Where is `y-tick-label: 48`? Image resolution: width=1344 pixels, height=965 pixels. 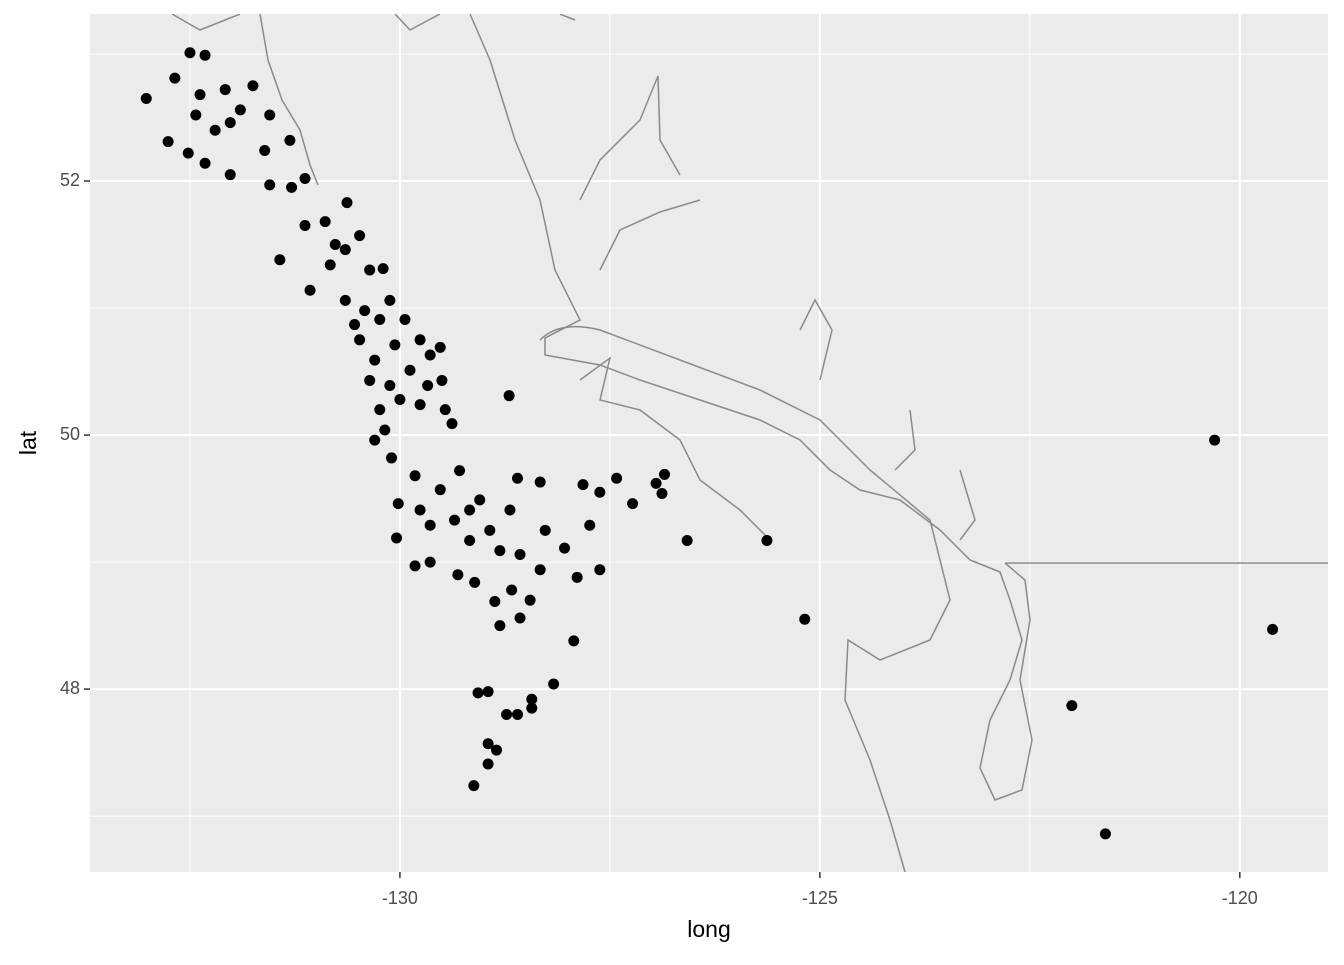 y-tick-label: 48 is located at coordinates (70, 688).